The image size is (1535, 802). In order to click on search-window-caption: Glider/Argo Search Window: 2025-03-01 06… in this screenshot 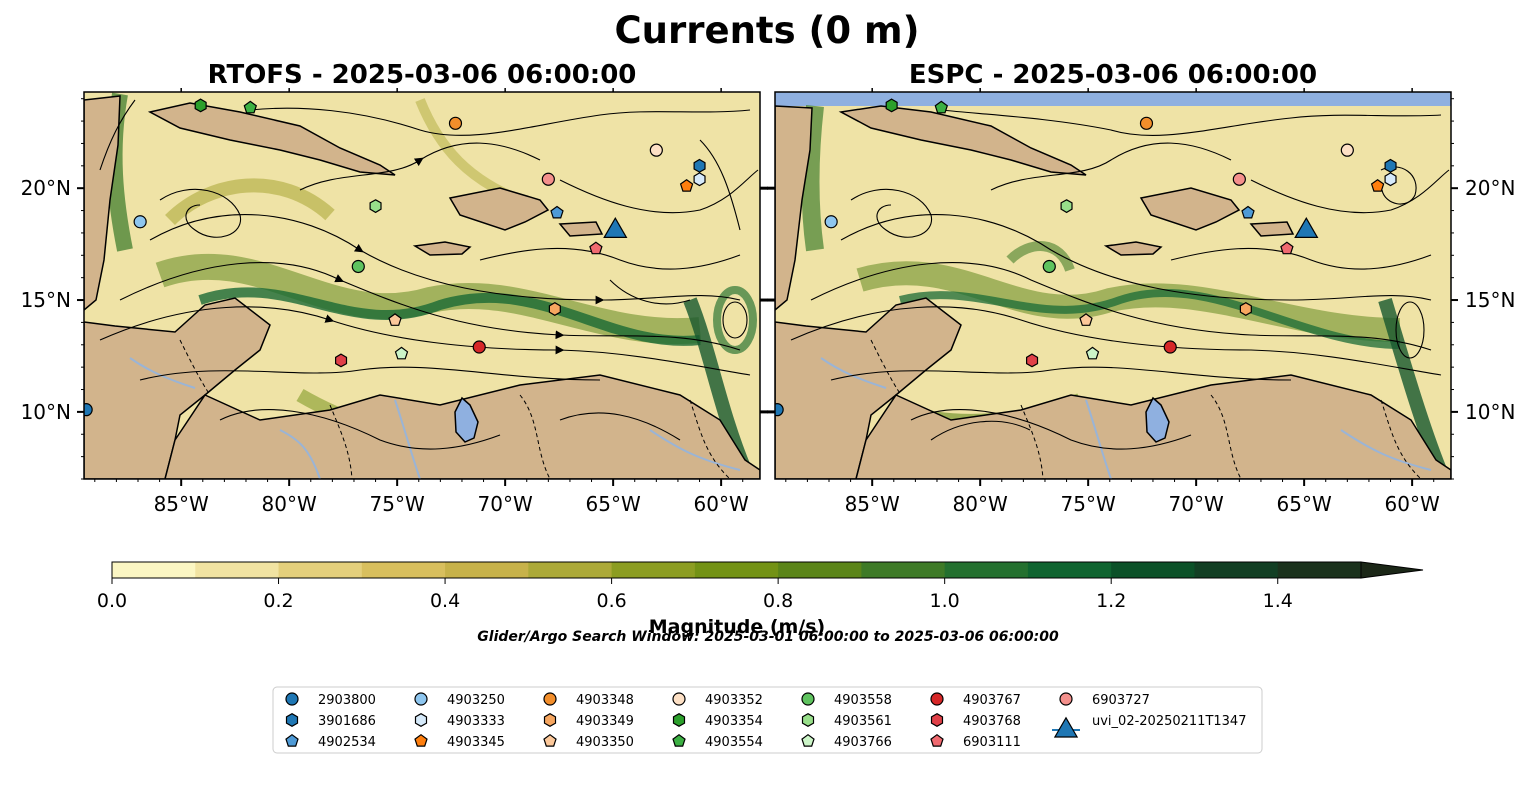, I will do `click(768, 637)`.